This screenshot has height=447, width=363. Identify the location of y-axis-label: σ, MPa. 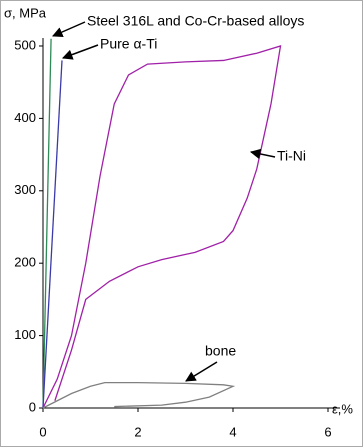
(25, 12).